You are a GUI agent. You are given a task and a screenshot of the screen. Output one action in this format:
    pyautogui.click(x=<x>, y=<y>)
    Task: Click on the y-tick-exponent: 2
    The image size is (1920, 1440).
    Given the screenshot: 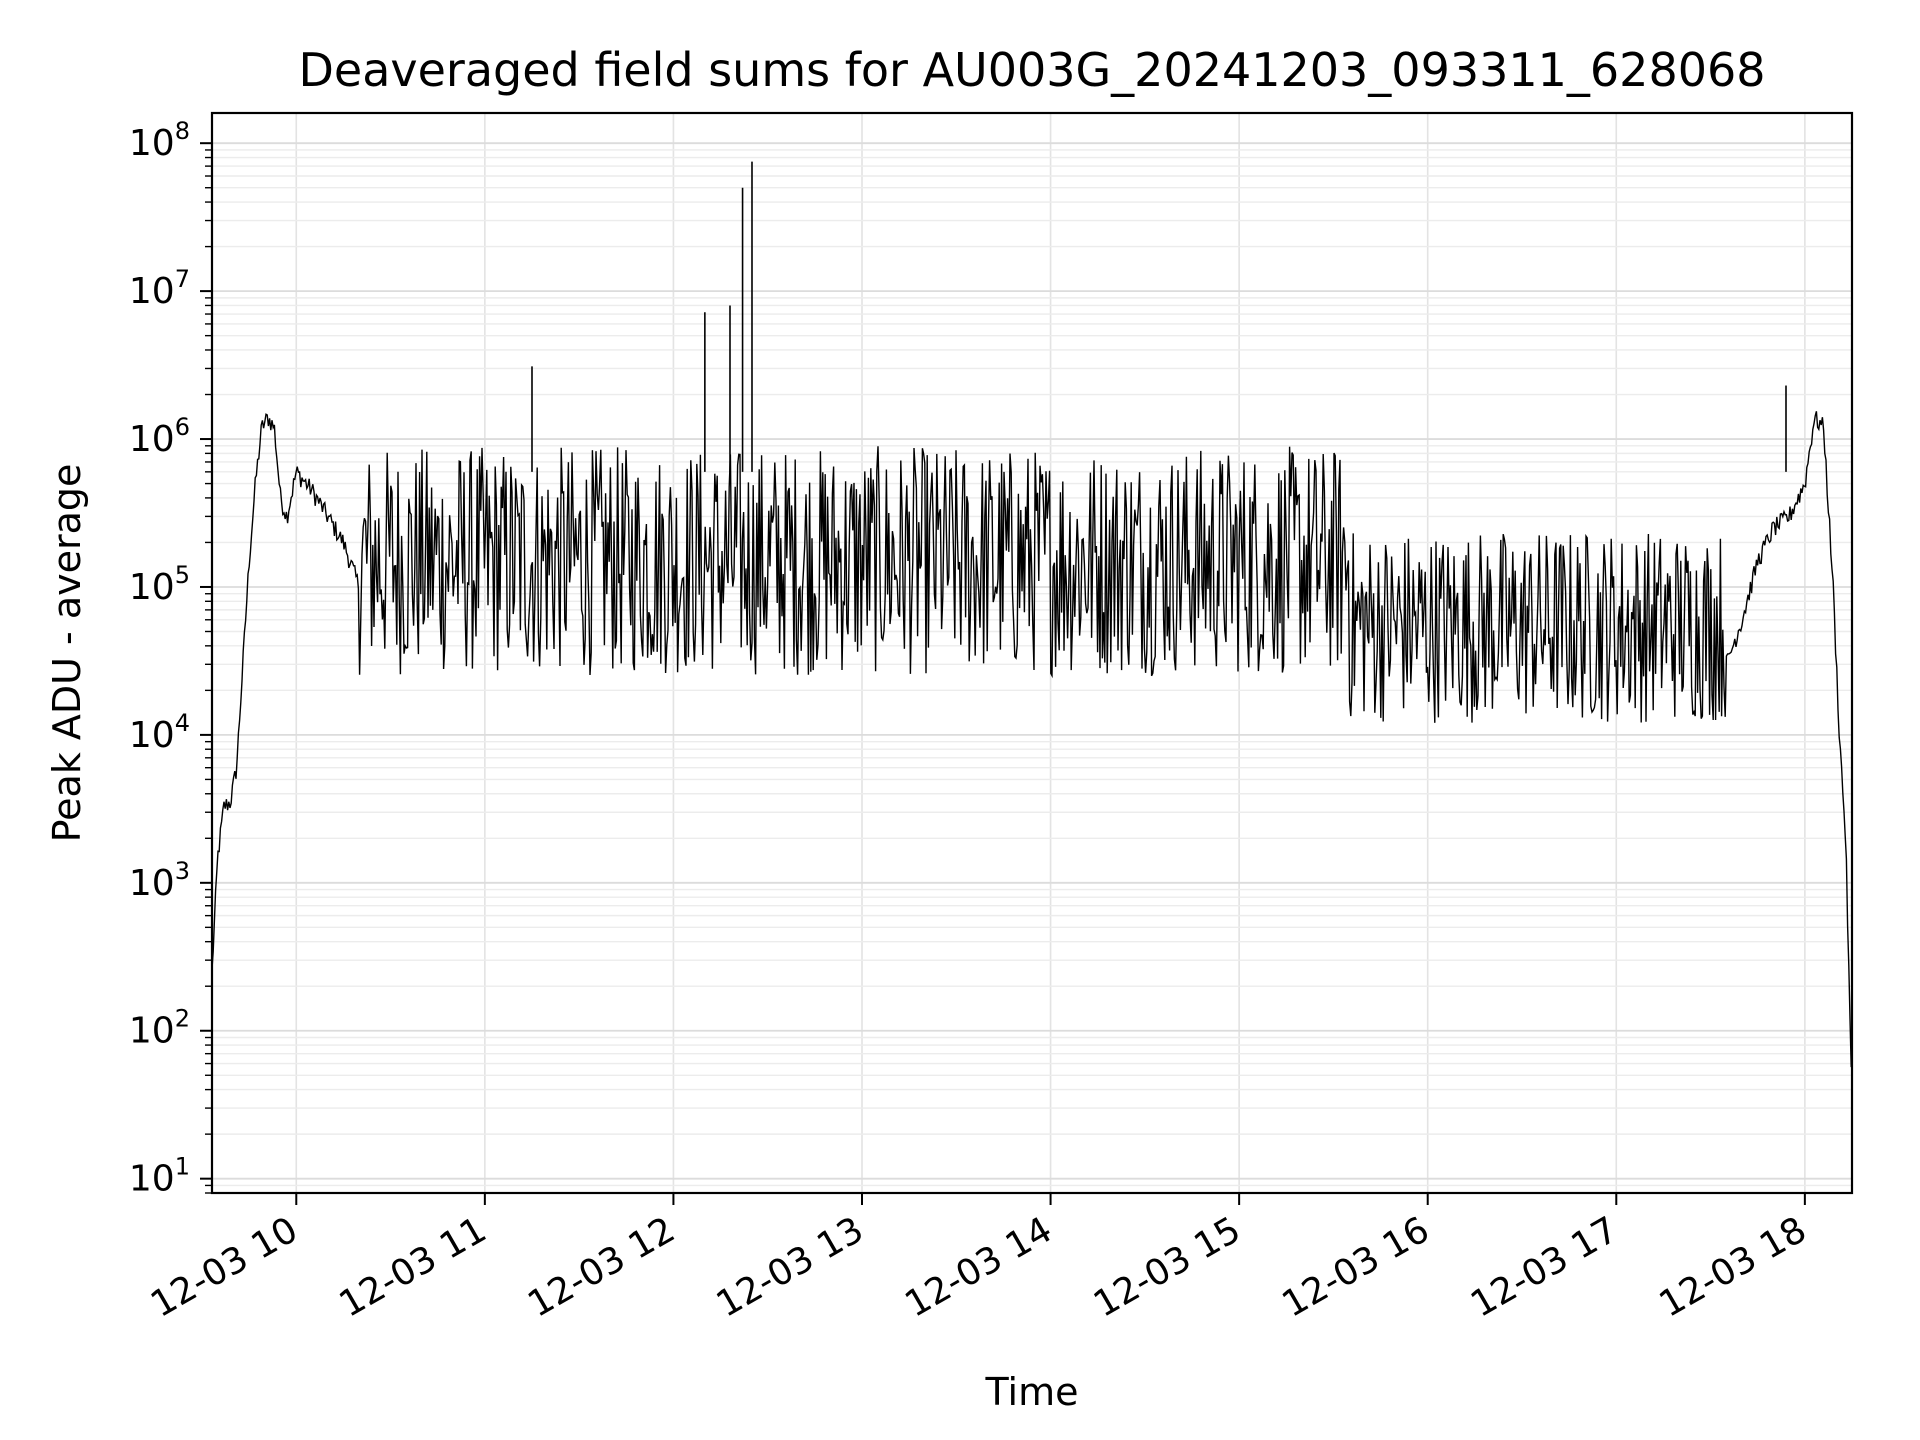 What is the action you would take?
    pyautogui.click(x=182, y=1019)
    